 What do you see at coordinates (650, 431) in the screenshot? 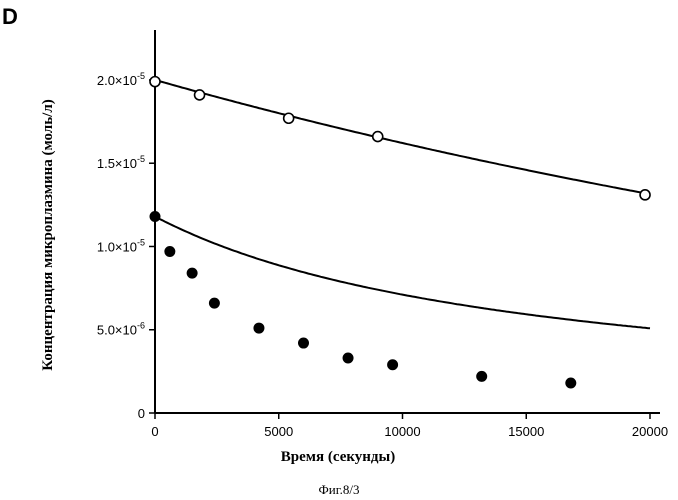
I see `x-tick-label: 20000` at bounding box center [650, 431].